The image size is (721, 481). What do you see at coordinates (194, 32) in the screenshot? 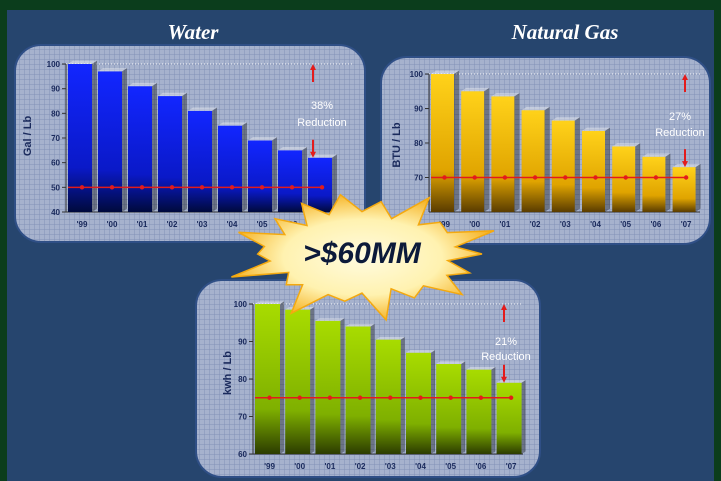
I see `water-title: Water` at bounding box center [194, 32].